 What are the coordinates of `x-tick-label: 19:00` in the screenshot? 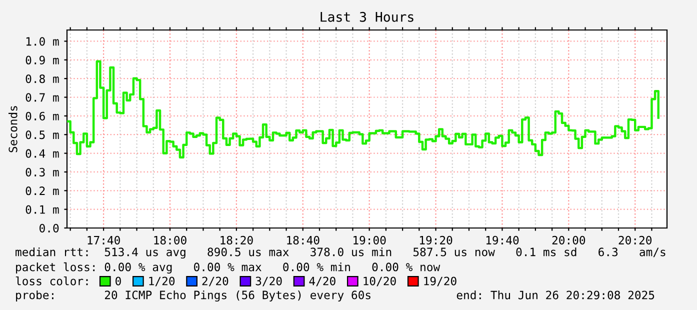 It's located at (370, 240).